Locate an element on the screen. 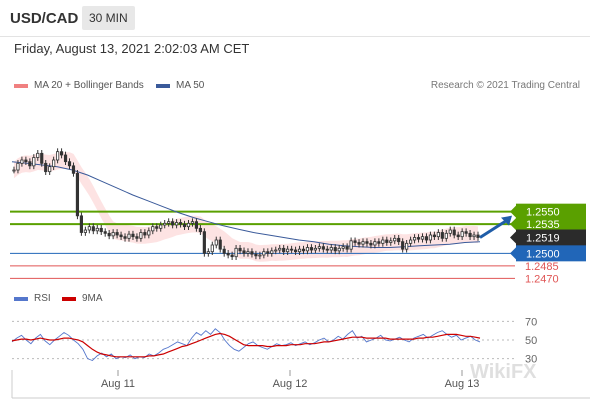  legend-ma50-label: MA 50 is located at coordinates (190, 85).